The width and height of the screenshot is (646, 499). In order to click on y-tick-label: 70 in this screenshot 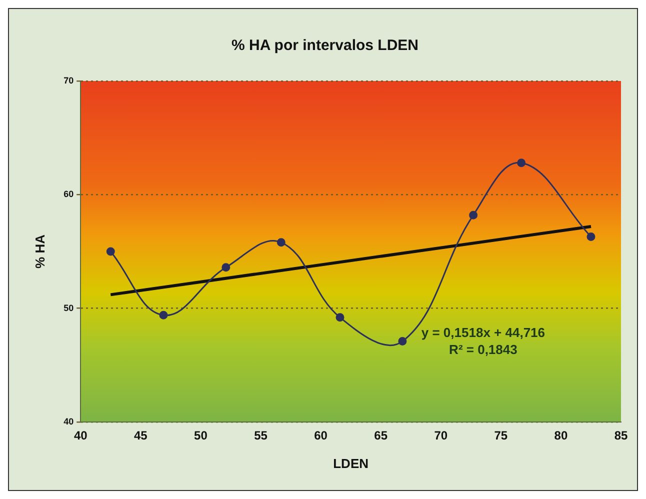, I will do `click(69, 80)`.